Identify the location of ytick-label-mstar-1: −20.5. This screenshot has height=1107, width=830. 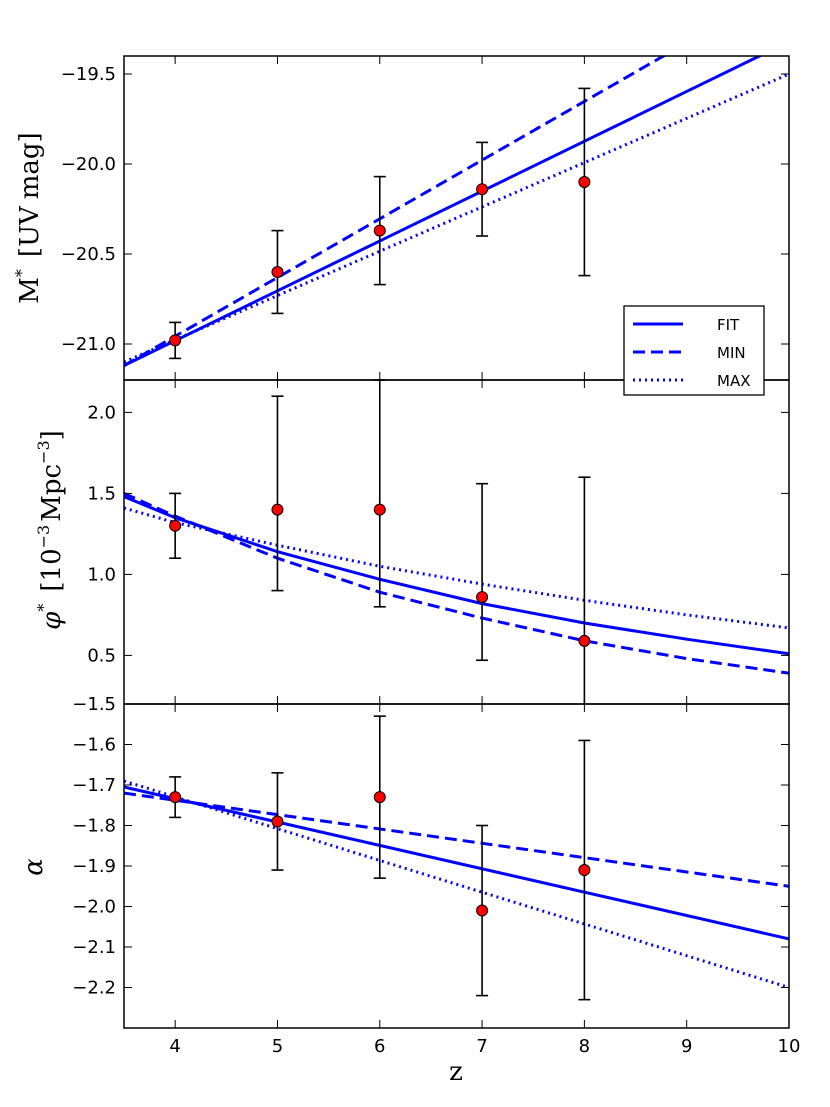
(88, 254).